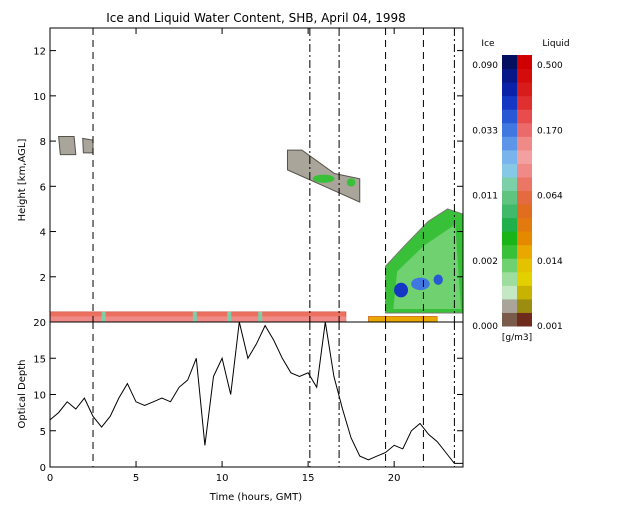  Describe the element at coordinates (550, 66) in the screenshot. I see `colorbar-liquid-tick: 0.500` at that location.